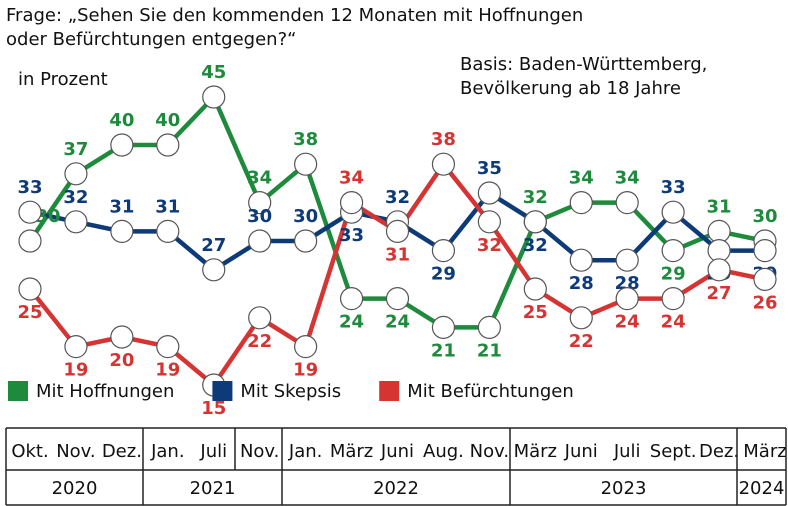  I want to click on value-label: 27, so click(213, 245).